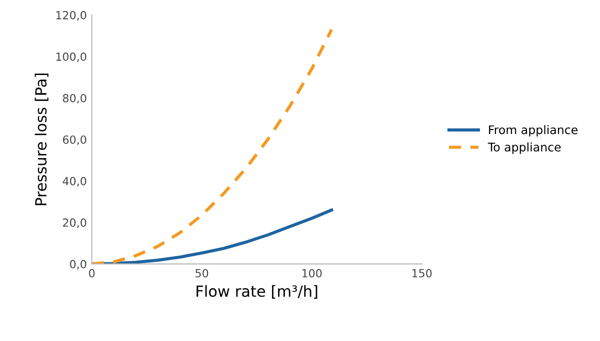 This screenshot has width=600, height=341. I want to click on y-tick-label: 100,0, so click(71, 57).